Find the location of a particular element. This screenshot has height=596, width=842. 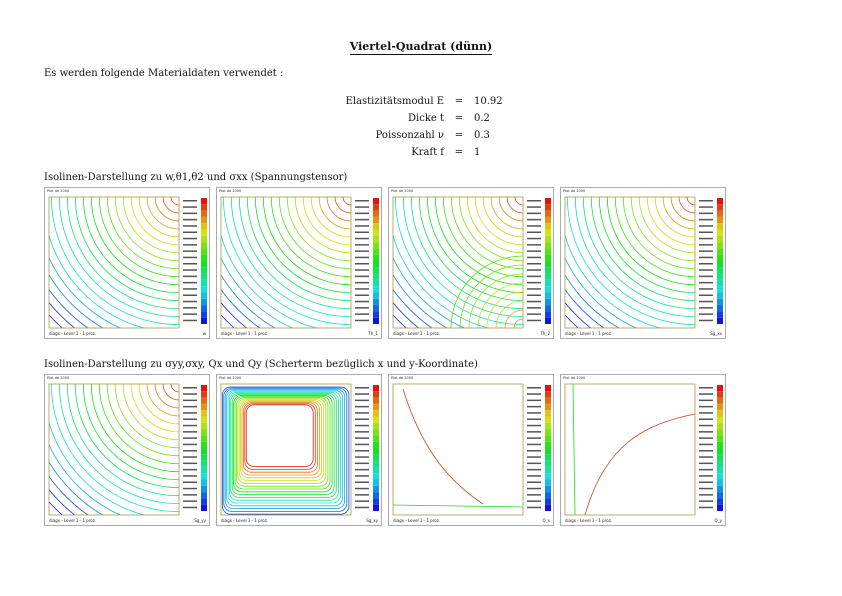

plot-frame is located at coordinates (114, 262).